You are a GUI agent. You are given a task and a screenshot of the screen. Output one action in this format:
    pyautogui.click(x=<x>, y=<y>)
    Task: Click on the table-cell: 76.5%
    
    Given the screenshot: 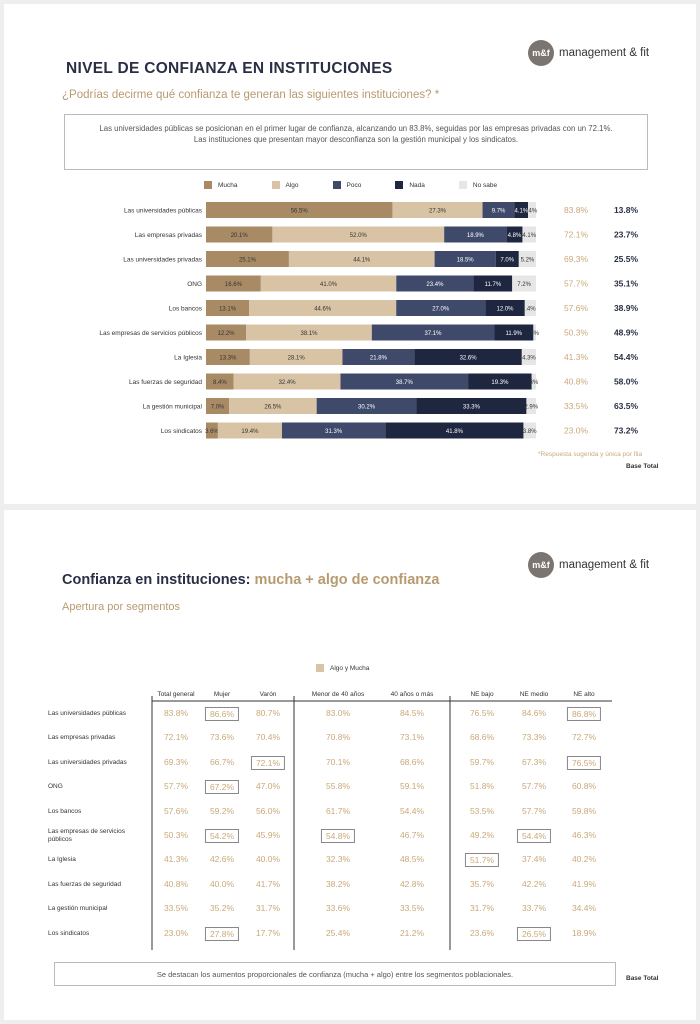 What is the action you would take?
    pyautogui.click(x=482, y=713)
    